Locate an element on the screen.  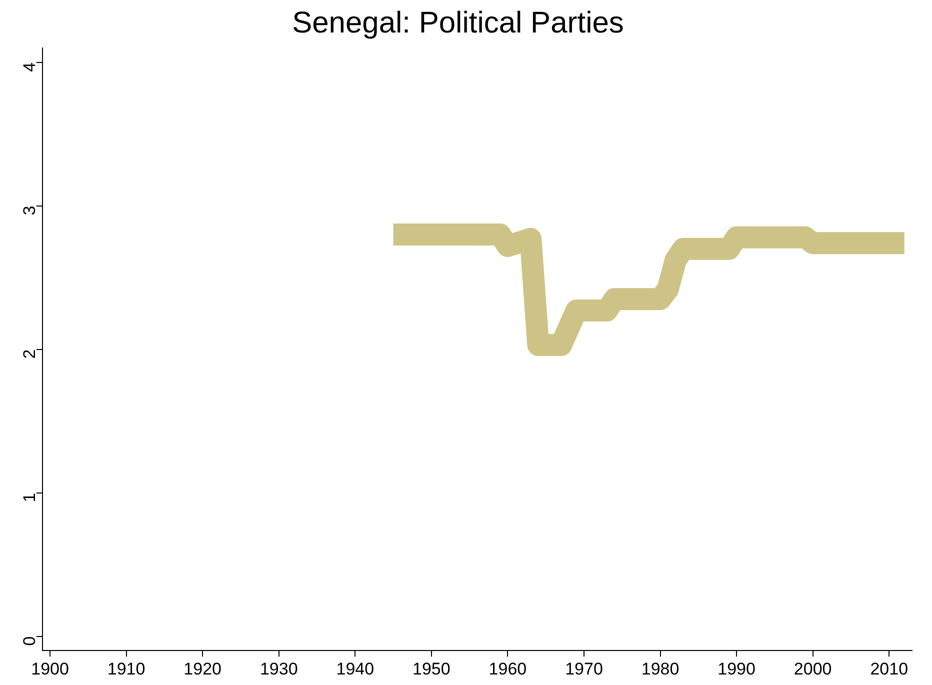
x-tick-label: 1900 is located at coordinates (50, 668).